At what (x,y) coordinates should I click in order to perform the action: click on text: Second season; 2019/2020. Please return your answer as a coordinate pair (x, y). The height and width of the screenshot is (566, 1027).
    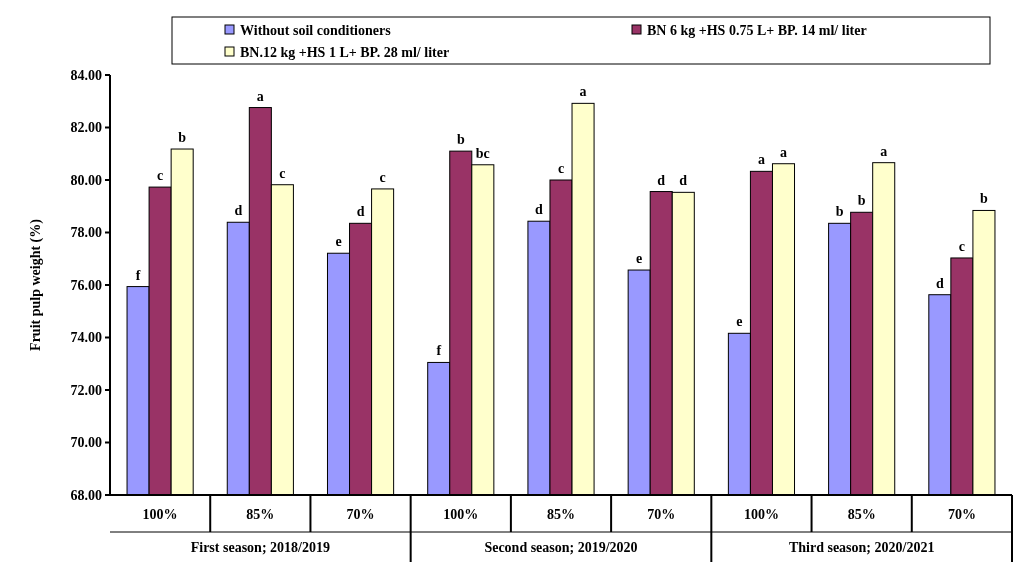
    Looking at the image, I should click on (561, 547).